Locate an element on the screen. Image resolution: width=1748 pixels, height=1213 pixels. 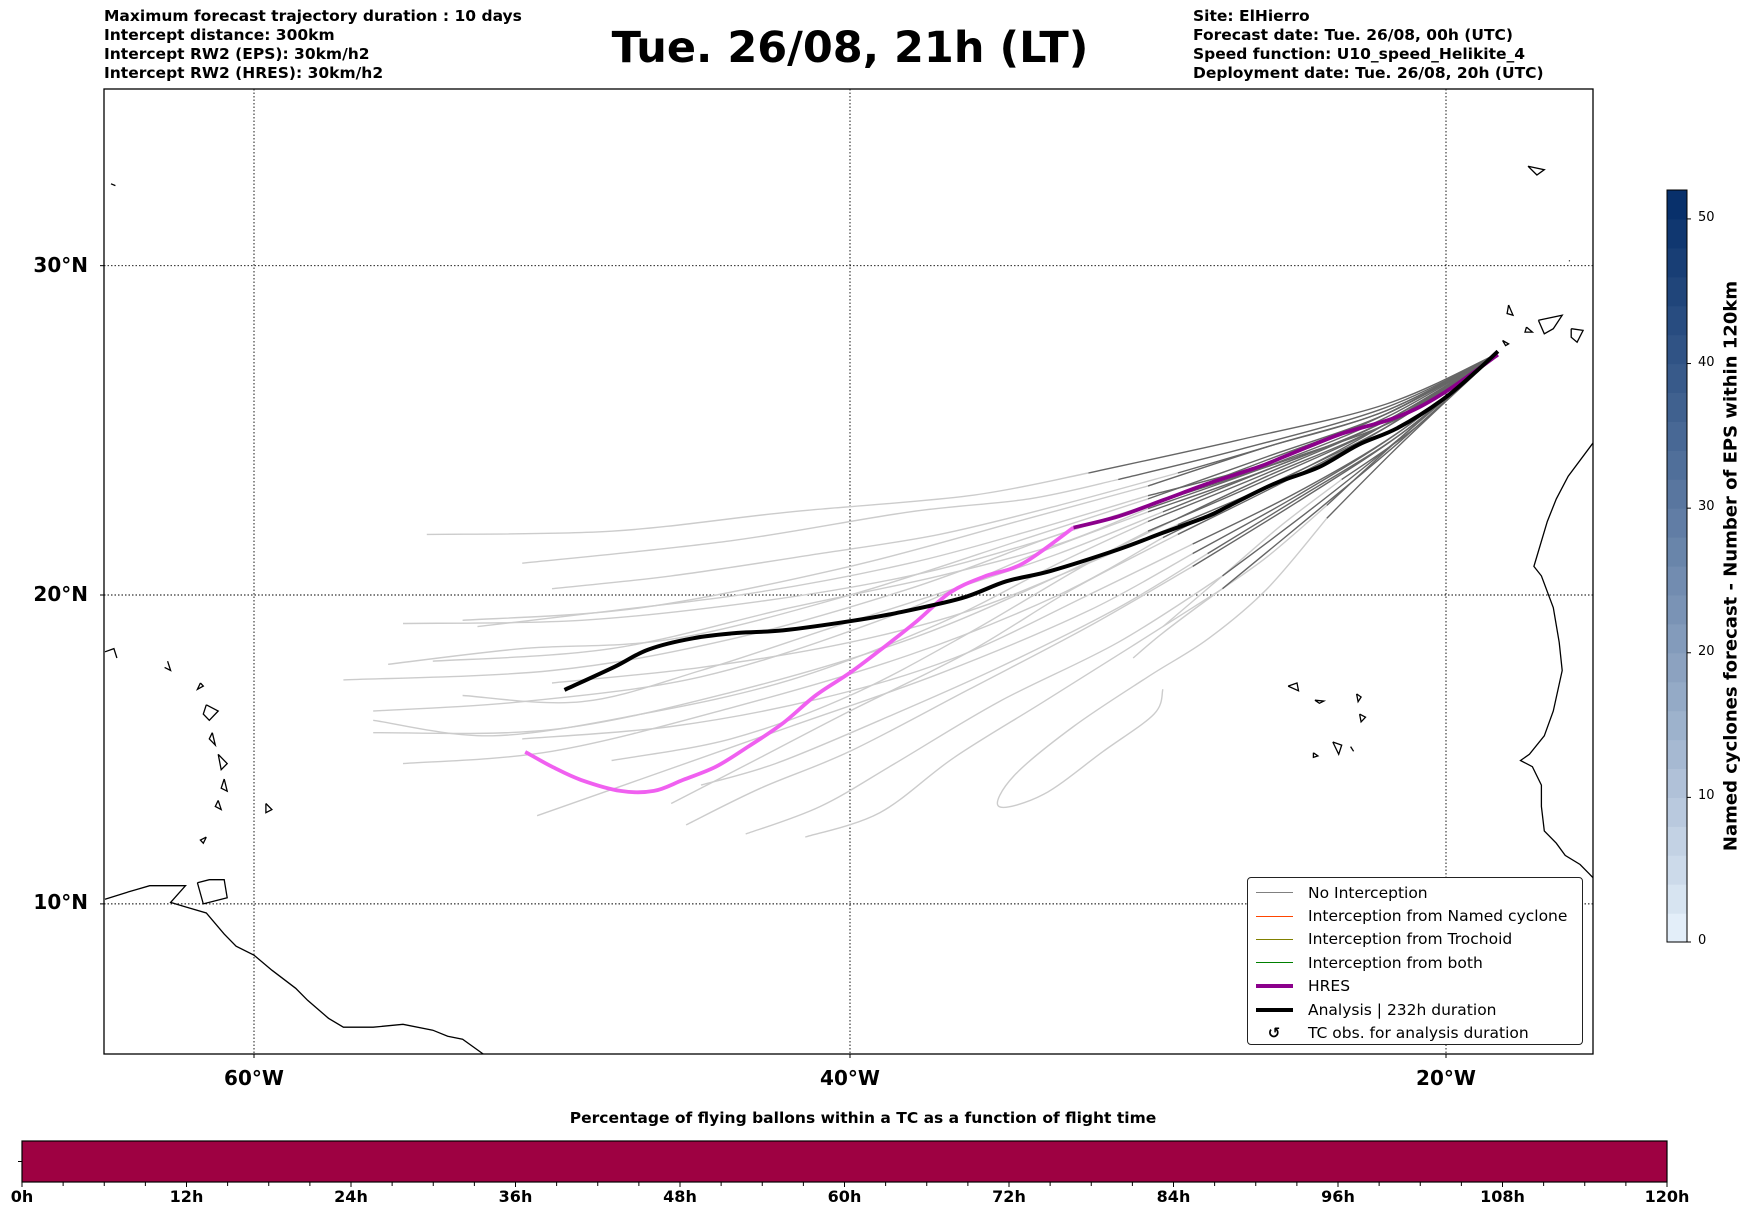
olive-line-icon is located at coordinates (1274, 939).